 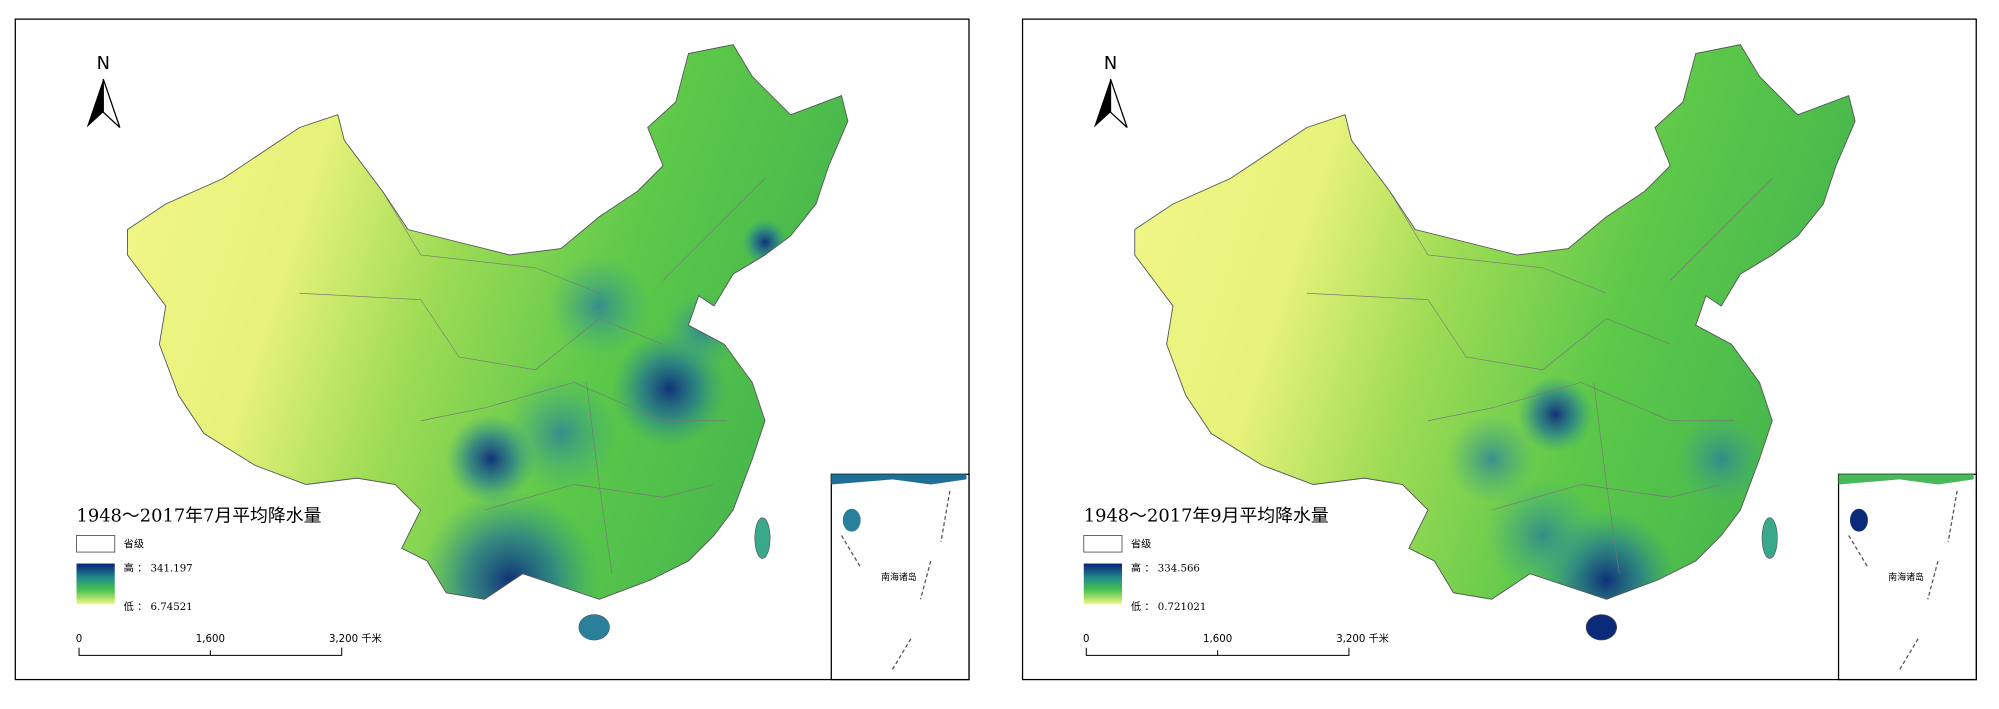 I want to click on precip-overlay, so click(x=1606, y=488).